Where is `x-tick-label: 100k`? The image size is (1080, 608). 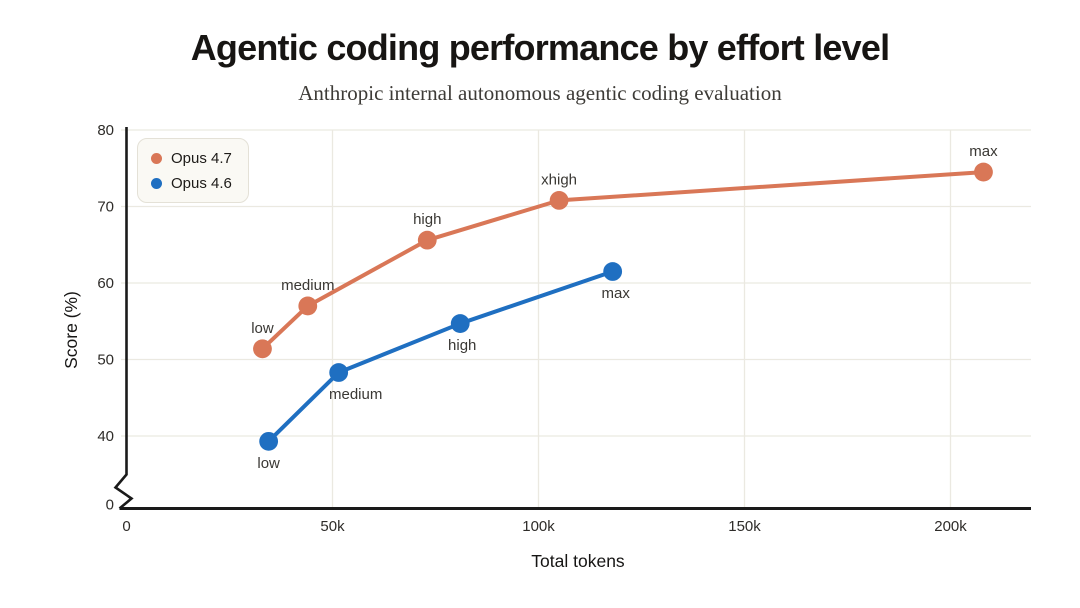 x-tick-label: 100k is located at coordinates (538, 526).